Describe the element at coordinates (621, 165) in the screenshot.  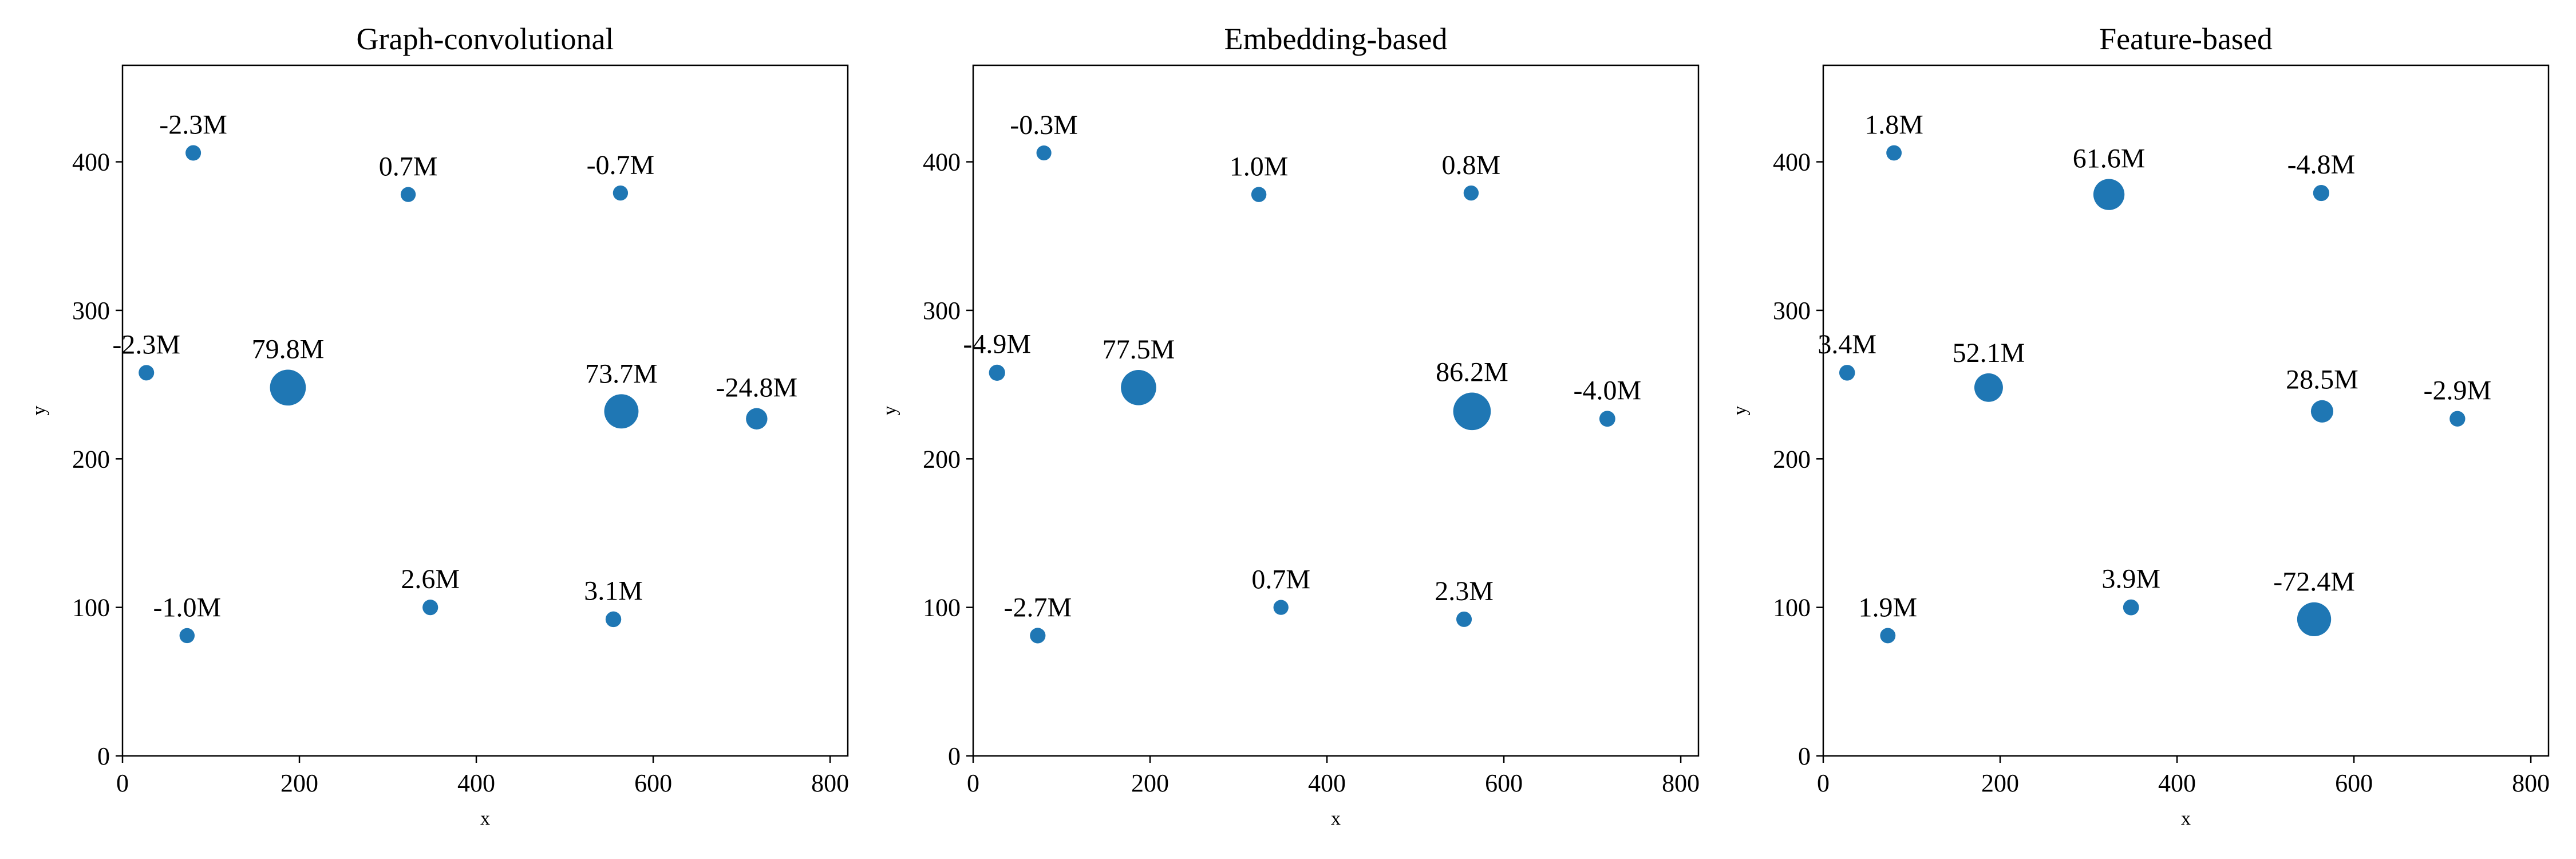
I see `data-label: -0.7M` at that location.